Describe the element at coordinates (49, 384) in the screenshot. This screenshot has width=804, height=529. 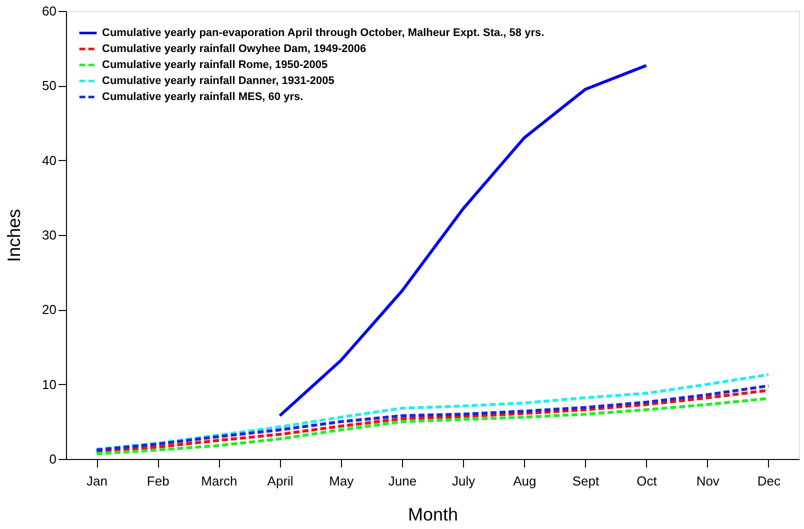
I see `y-tick-label: 10` at that location.